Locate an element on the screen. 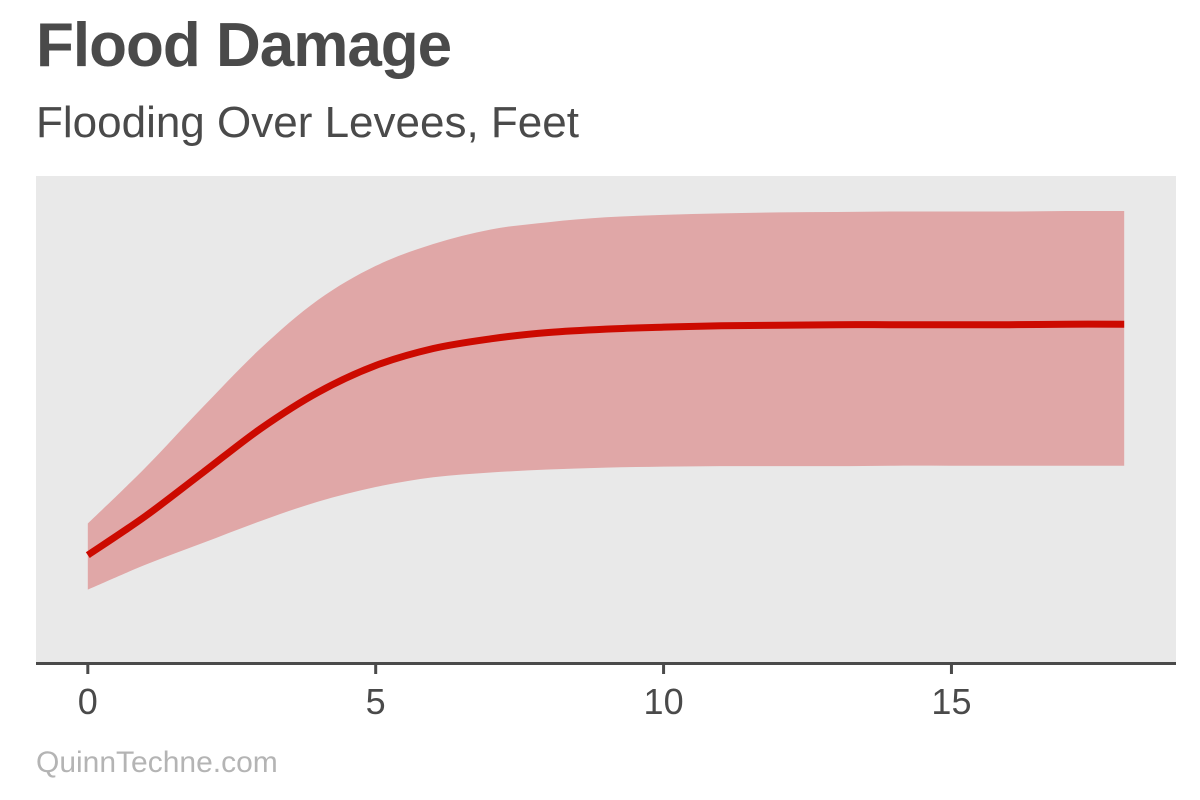 The image size is (1200, 800). chart-subtitle: Flooding Over Levees, Feet is located at coordinates (307, 122).